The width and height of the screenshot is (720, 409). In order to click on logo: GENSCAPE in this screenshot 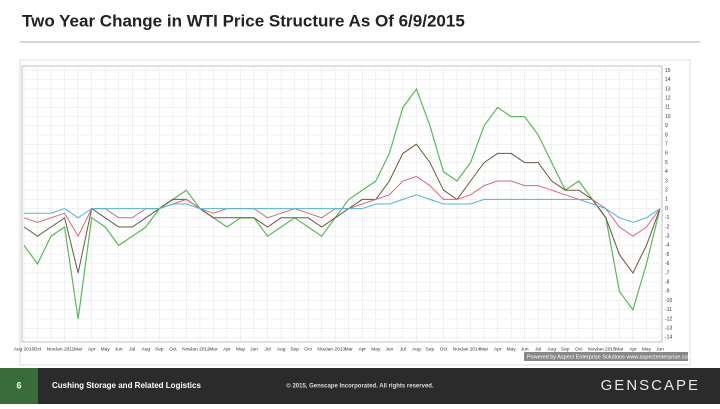, I will do `click(650, 385)`.